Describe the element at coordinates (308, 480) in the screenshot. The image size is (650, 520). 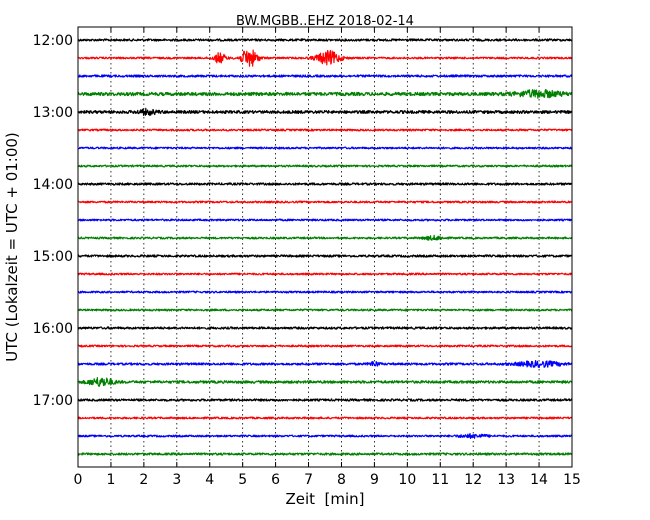
I see `x-tick-label-7: 7` at that location.